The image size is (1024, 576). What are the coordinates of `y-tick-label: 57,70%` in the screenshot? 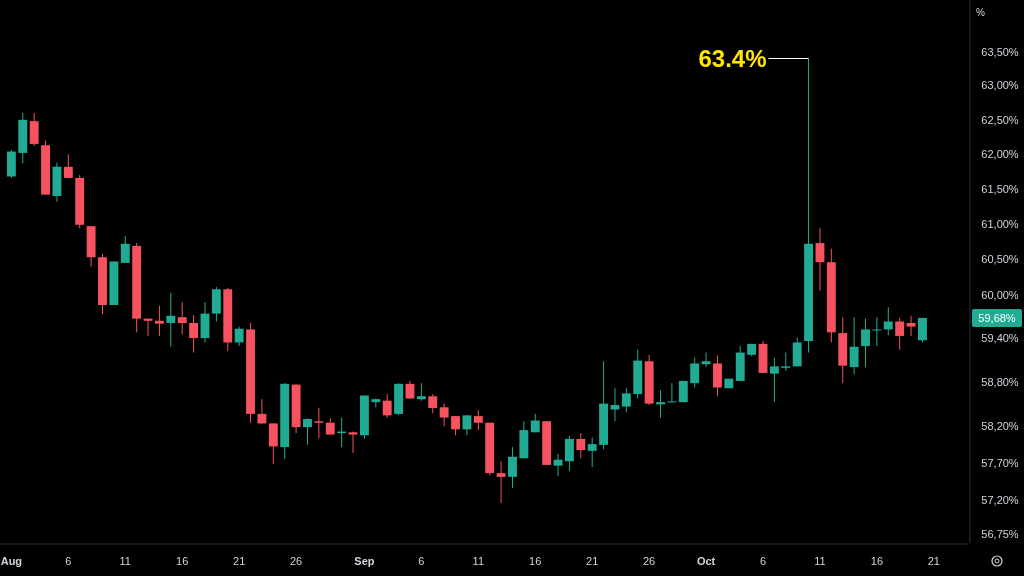 It's located at (1000, 462).